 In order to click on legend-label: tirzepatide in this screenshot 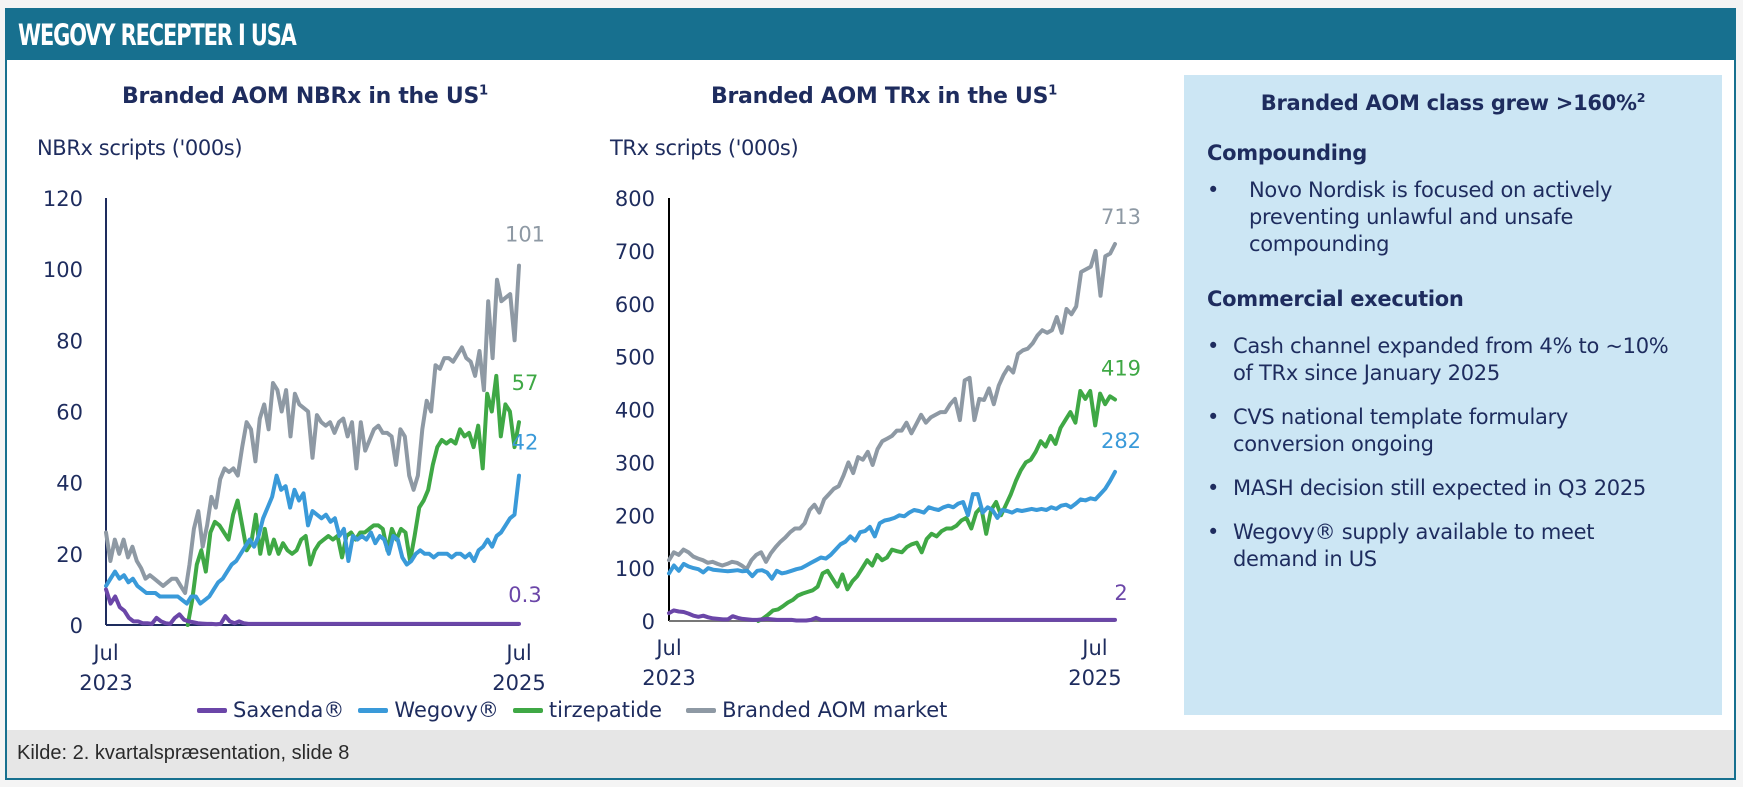, I will do `click(605, 710)`.